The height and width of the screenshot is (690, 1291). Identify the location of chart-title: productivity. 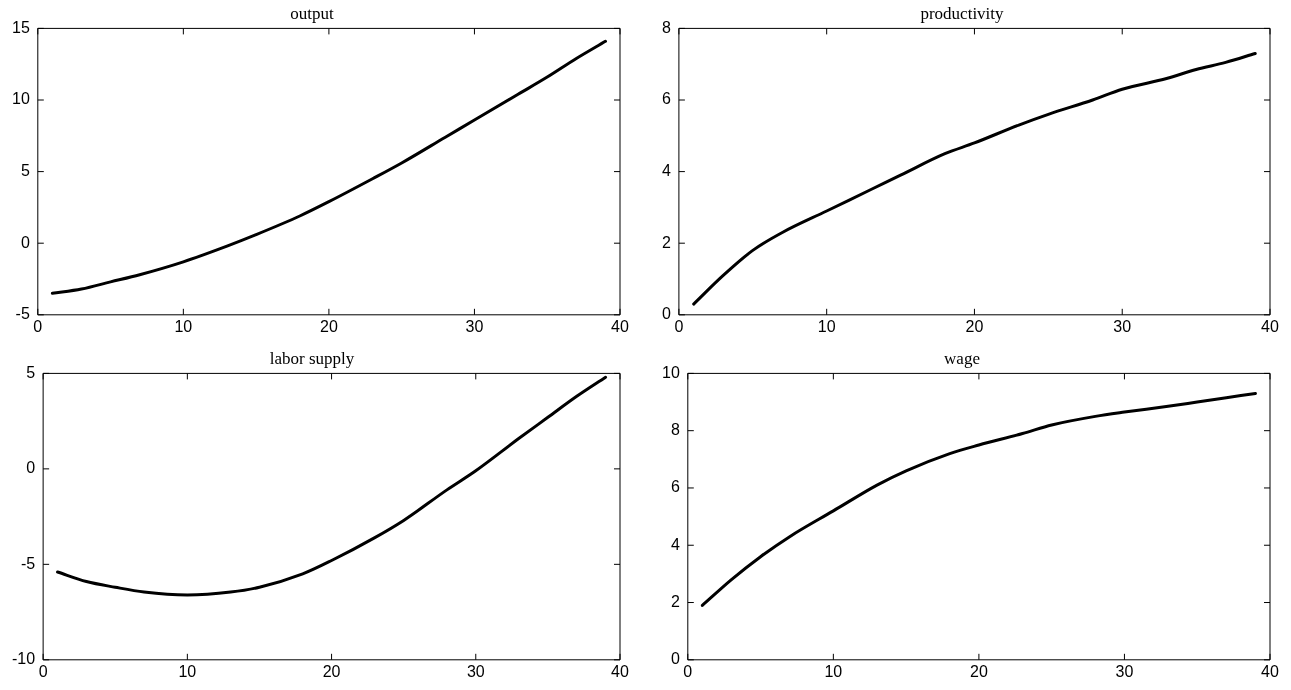
(962, 13).